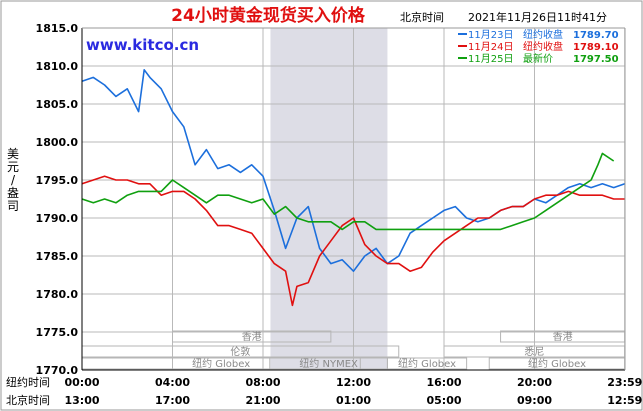 The width and height of the screenshot is (643, 411). What do you see at coordinates (28, 382) in the screenshot?
I see `ny-time-row-label: 纽约时间` at bounding box center [28, 382].